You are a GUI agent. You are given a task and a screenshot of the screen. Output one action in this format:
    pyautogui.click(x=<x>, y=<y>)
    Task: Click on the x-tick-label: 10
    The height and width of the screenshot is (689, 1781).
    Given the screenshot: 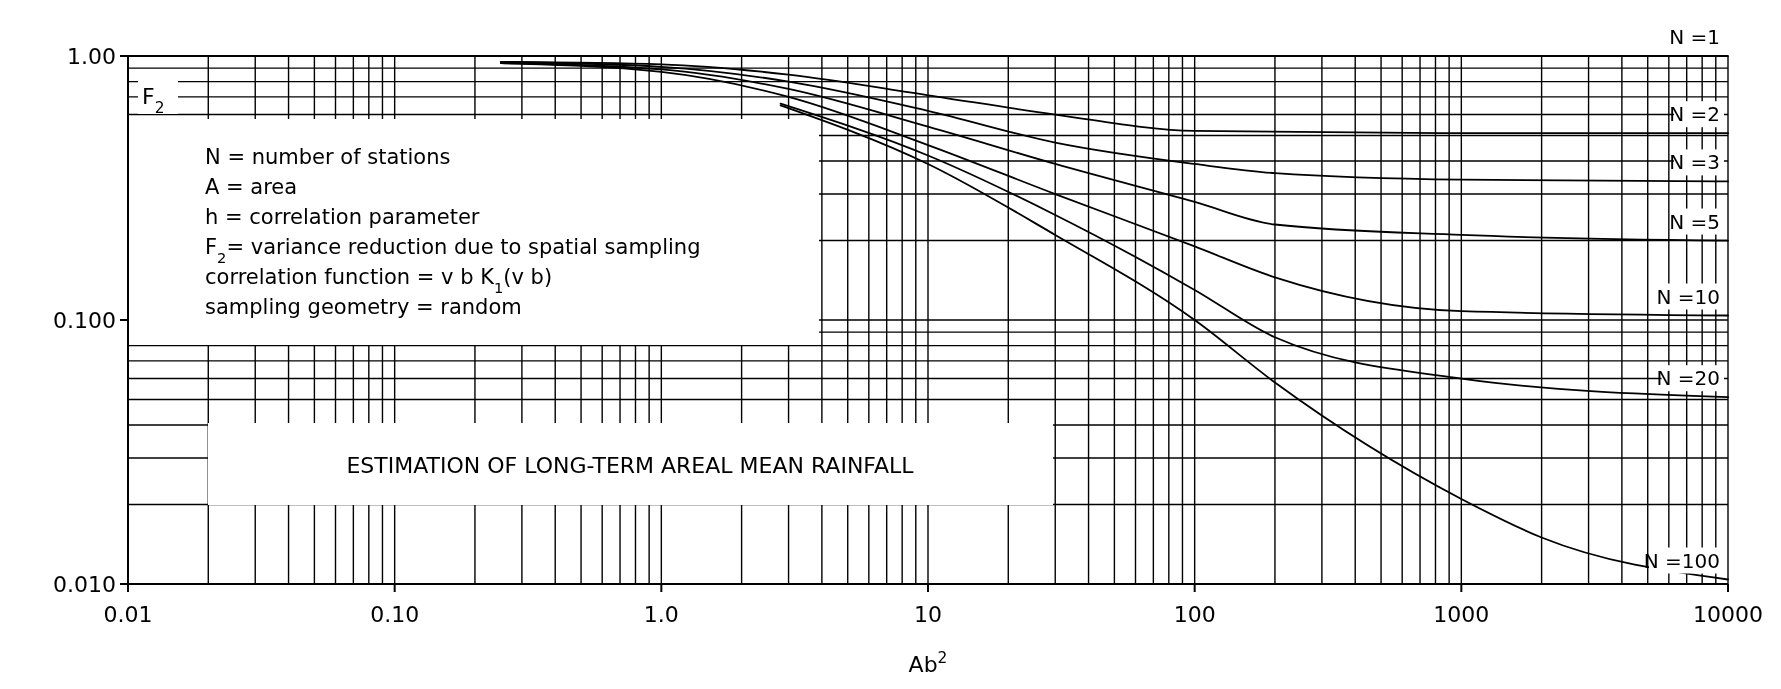 What is the action you would take?
    pyautogui.click(x=928, y=614)
    